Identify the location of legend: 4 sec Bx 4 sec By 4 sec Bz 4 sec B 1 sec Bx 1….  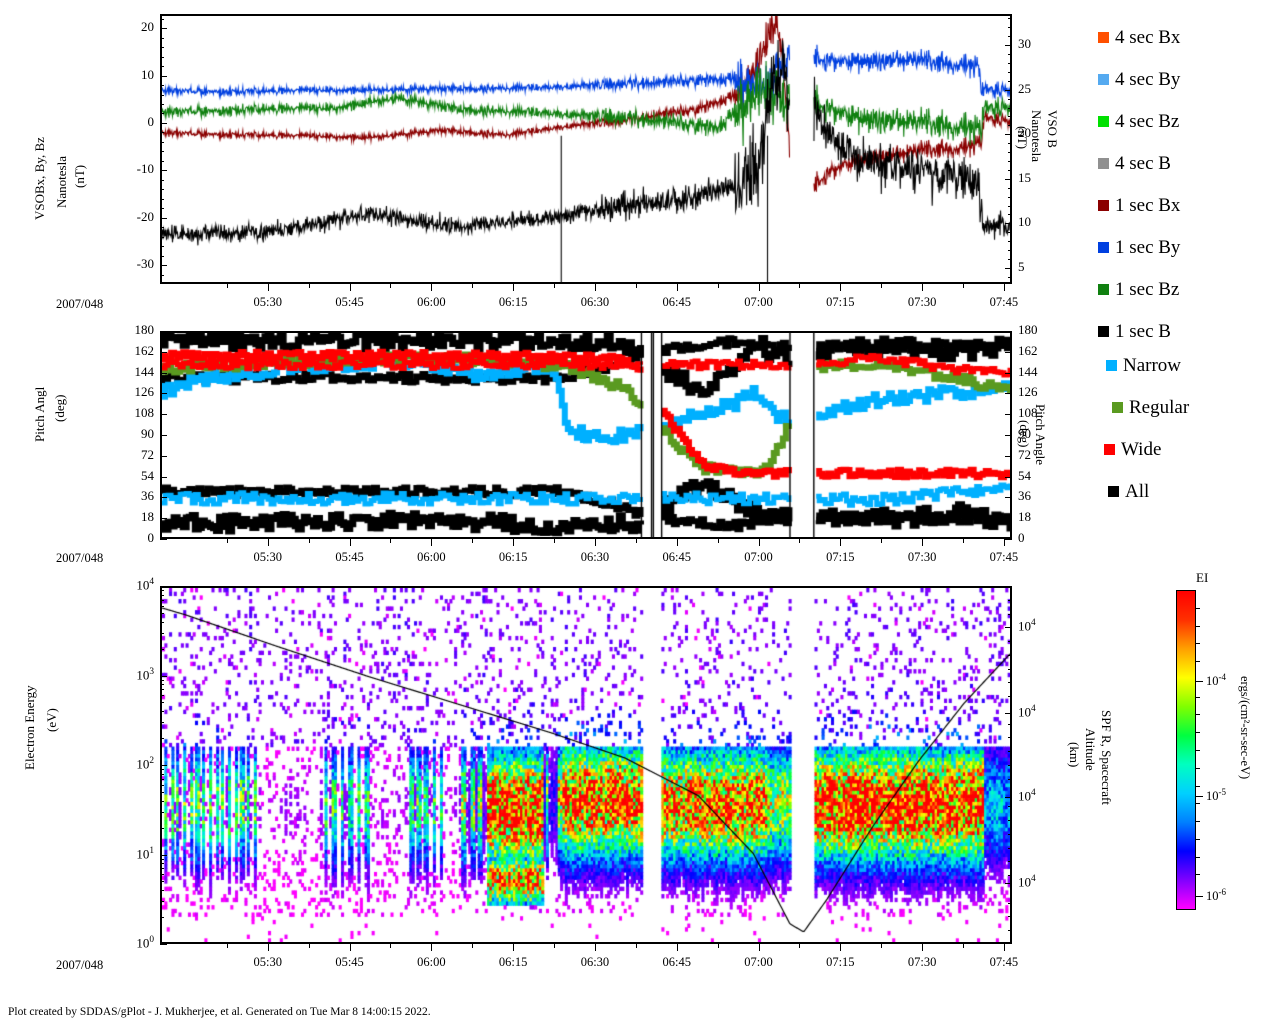
(1189, 260).